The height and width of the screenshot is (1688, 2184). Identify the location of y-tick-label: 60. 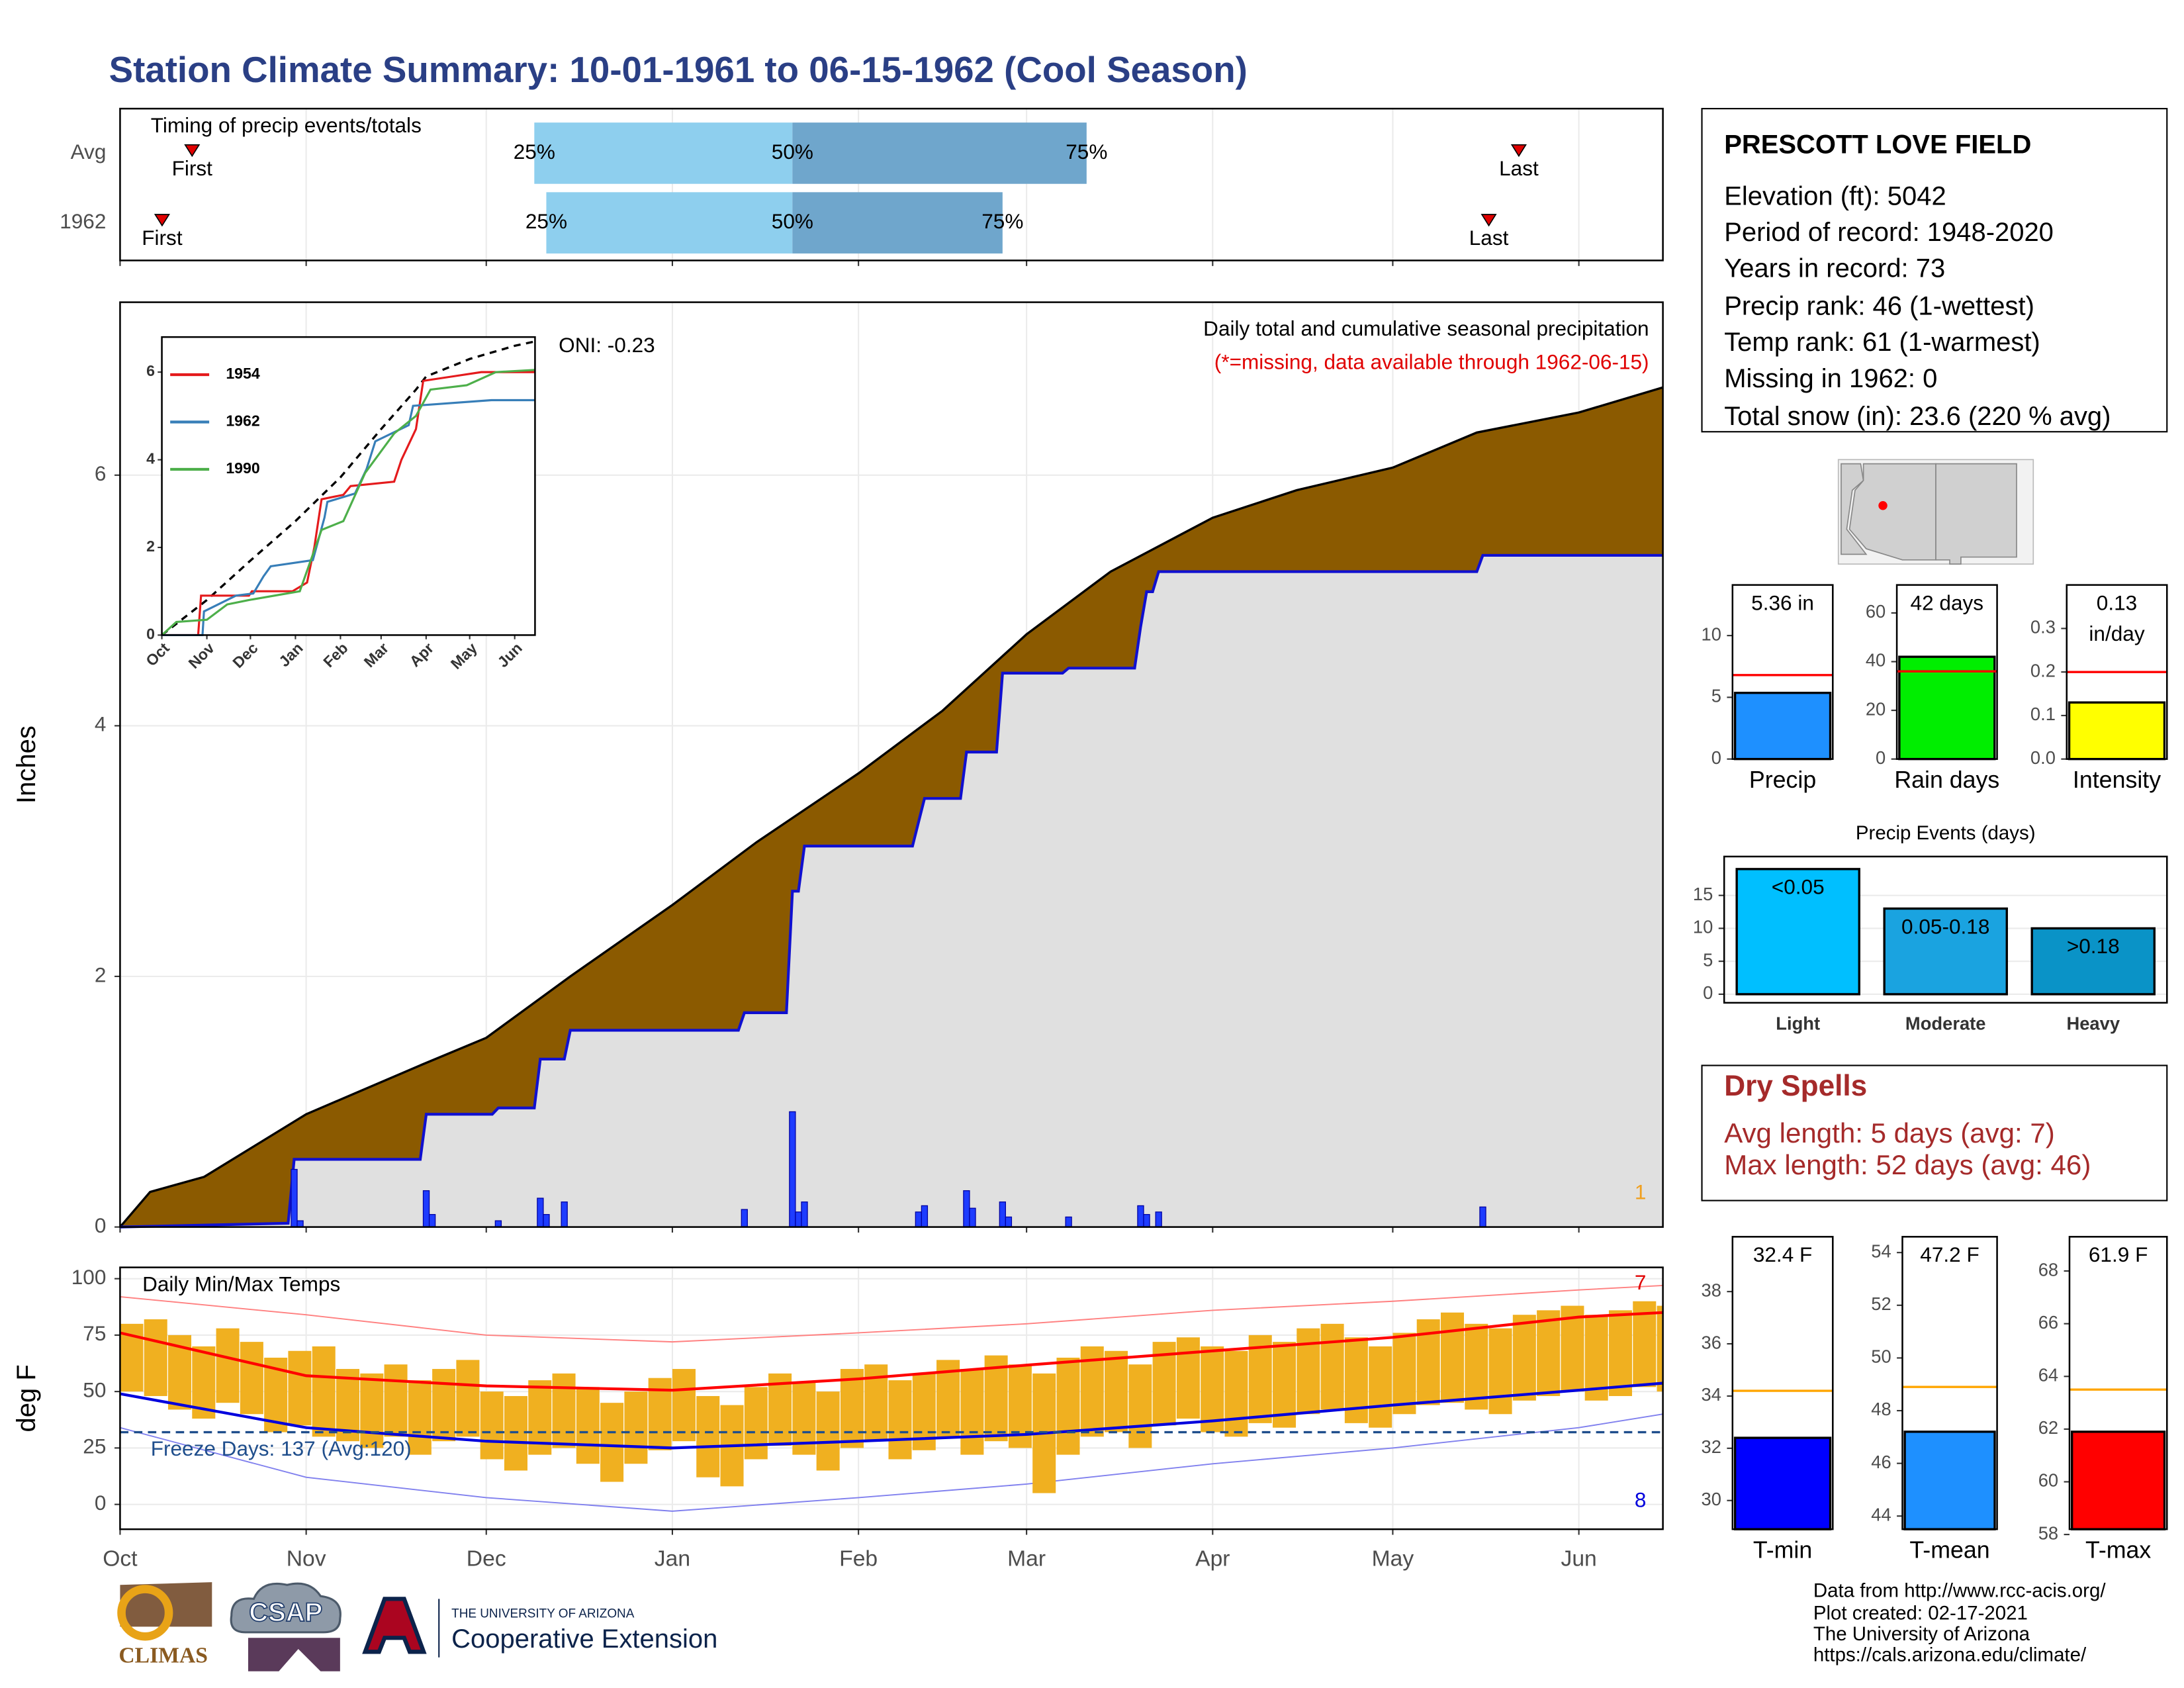
(1876, 611).